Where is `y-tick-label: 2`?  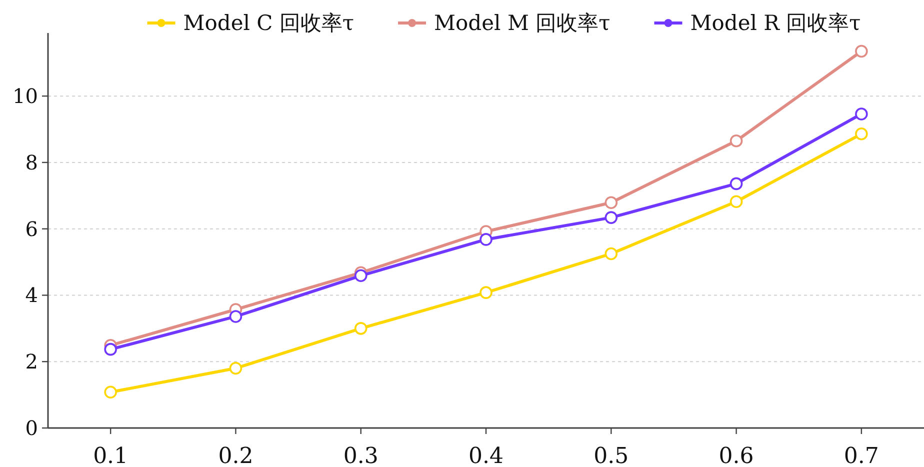
y-tick-label: 2 is located at coordinates (31, 362).